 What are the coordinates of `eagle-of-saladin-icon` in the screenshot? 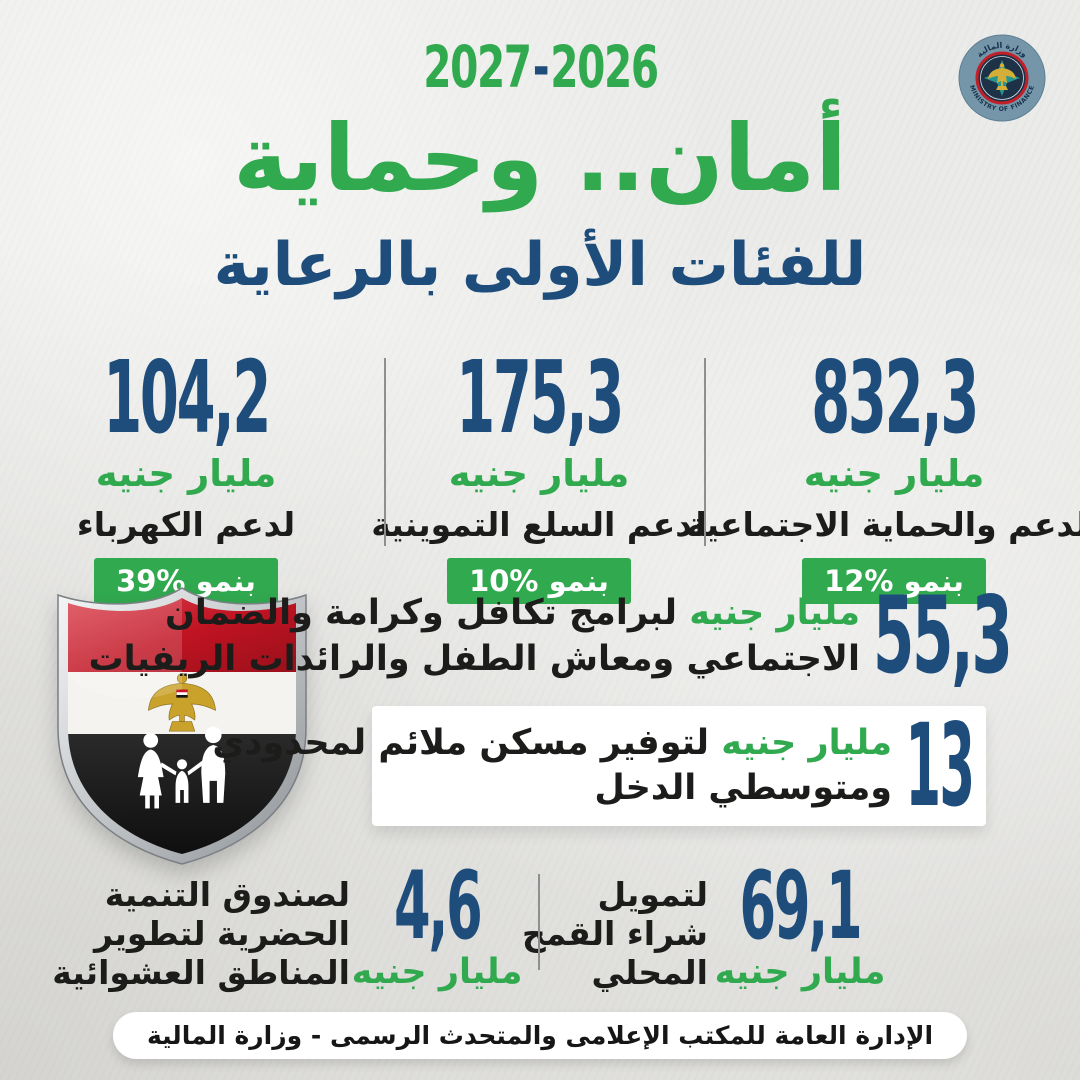 It's located at (182, 702).